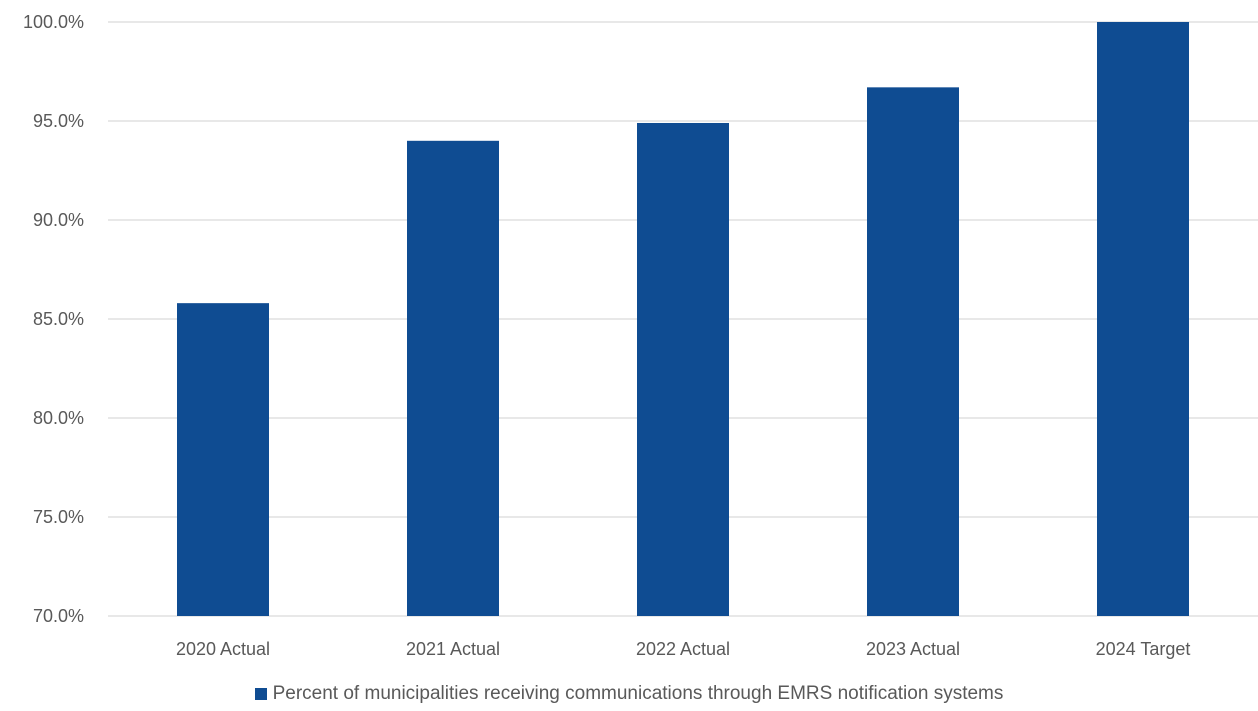 The image size is (1258, 711). Describe the element at coordinates (1143, 649) in the screenshot. I see `x-tick-label: 2024 Target` at that location.